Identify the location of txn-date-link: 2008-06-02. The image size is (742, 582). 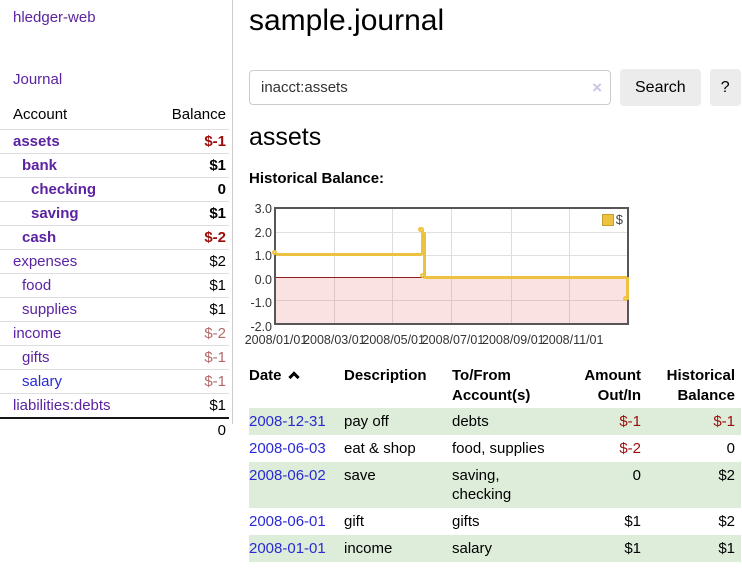
(287, 475).